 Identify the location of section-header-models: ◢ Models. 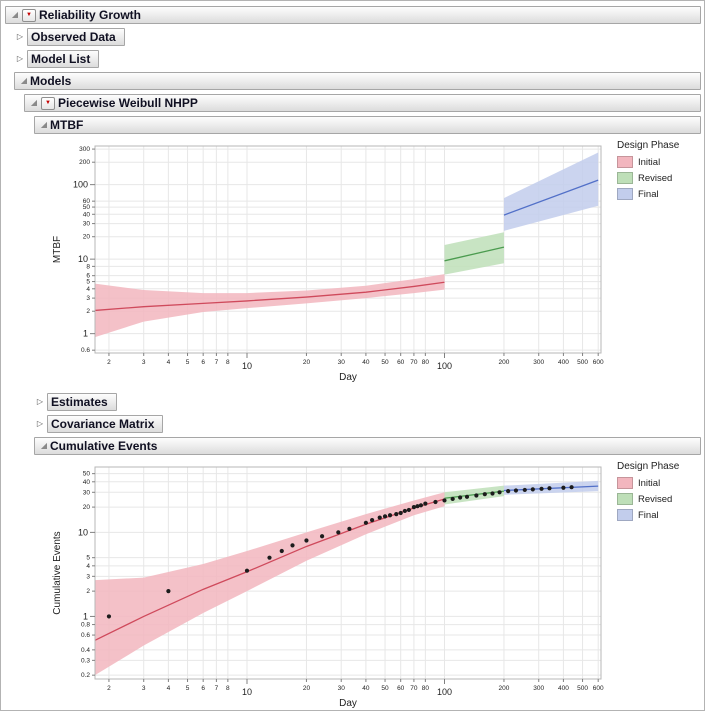
(357, 81).